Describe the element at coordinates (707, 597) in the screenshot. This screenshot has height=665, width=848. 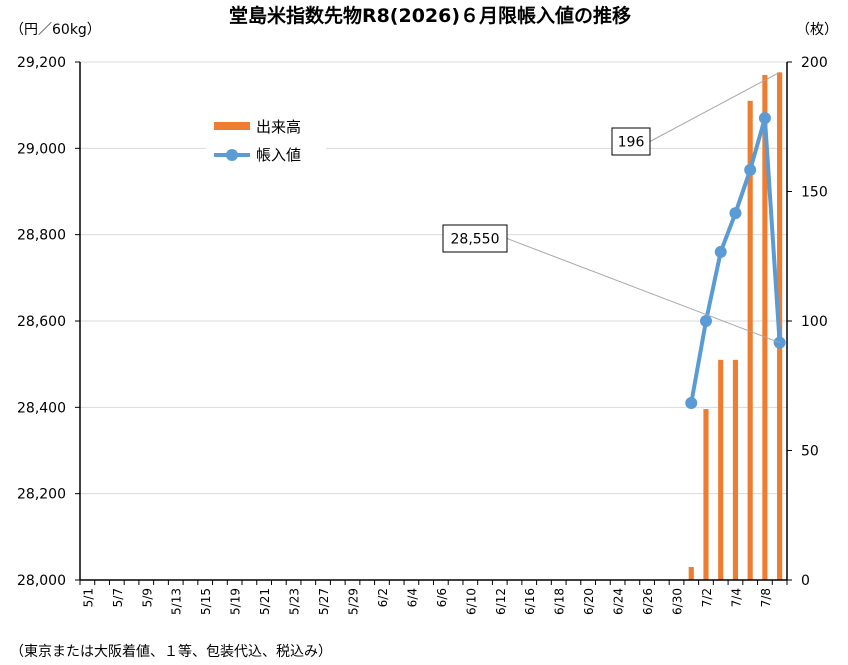
I see `x-tick-label: 7/2` at that location.